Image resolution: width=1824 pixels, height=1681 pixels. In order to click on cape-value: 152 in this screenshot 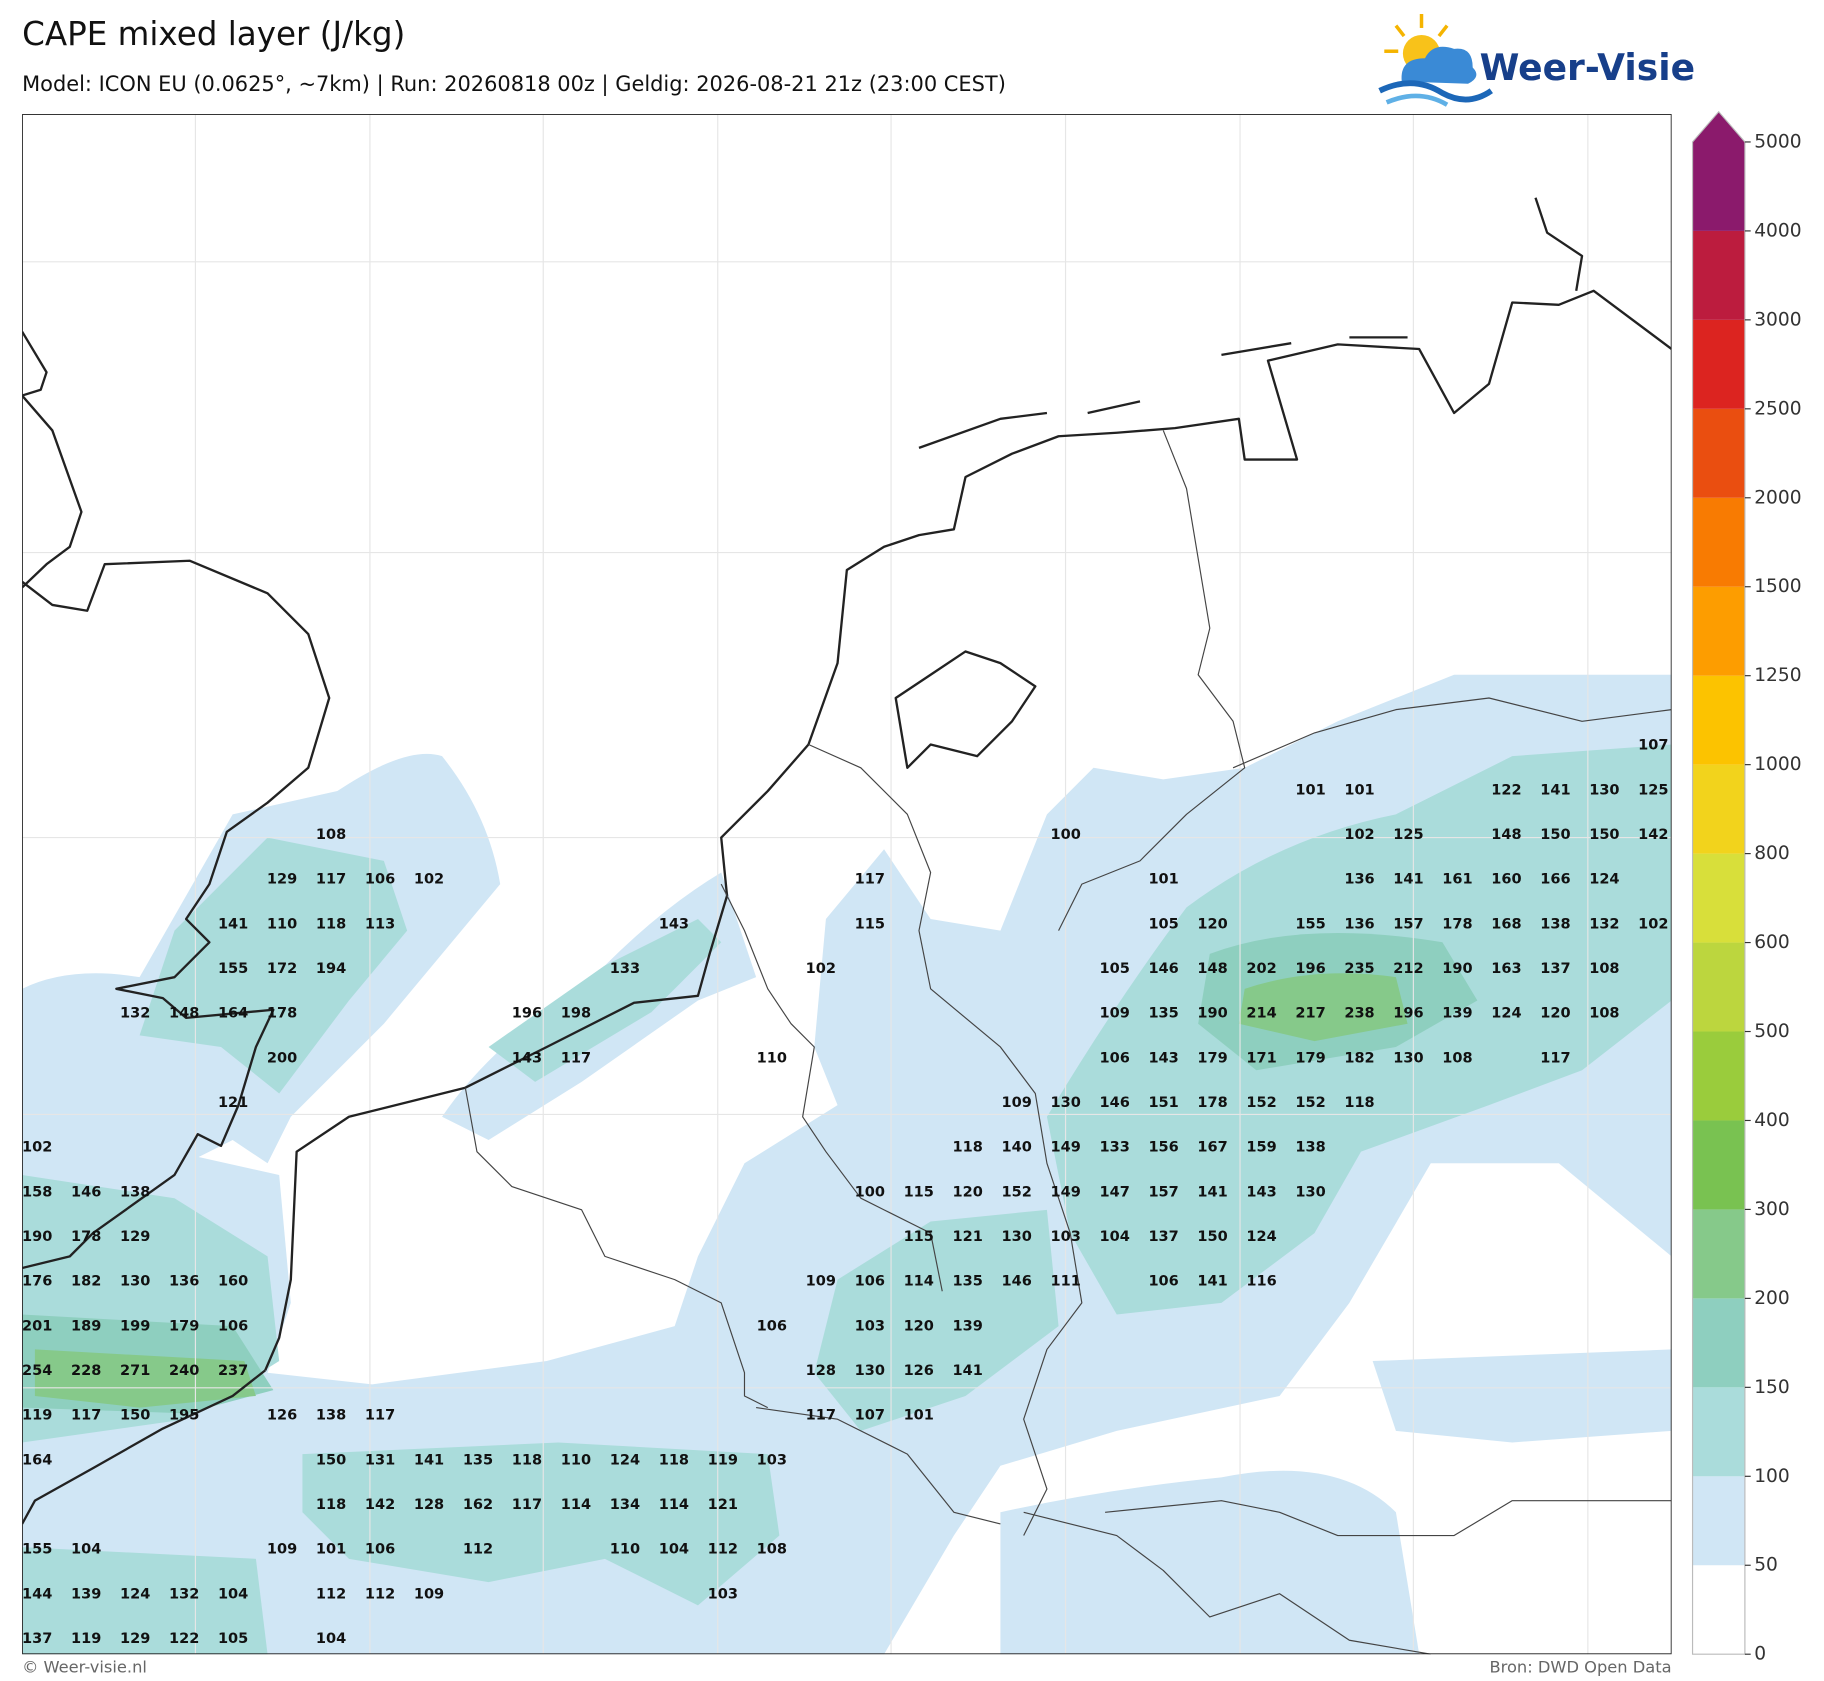, I will do `click(1017, 1192)`.